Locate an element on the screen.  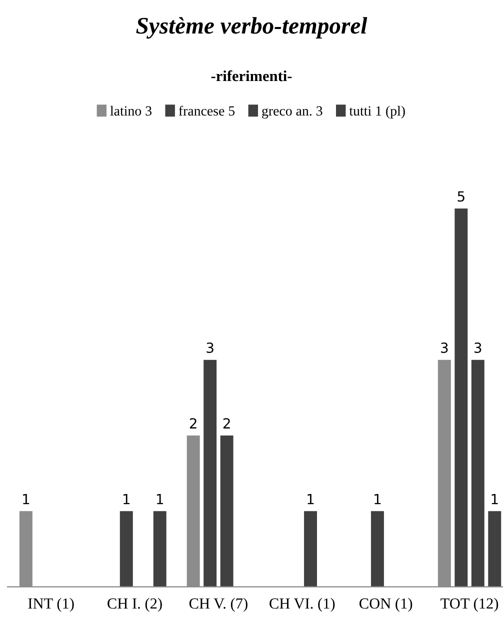
chart-subtitle: -riferimenti- is located at coordinates (251, 76).